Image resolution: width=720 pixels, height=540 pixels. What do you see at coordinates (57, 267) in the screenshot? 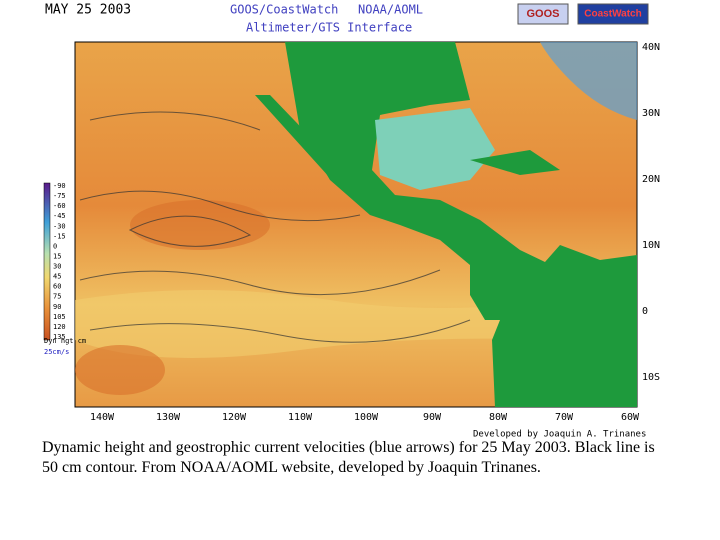
I see `legend-label: 30` at bounding box center [57, 267].